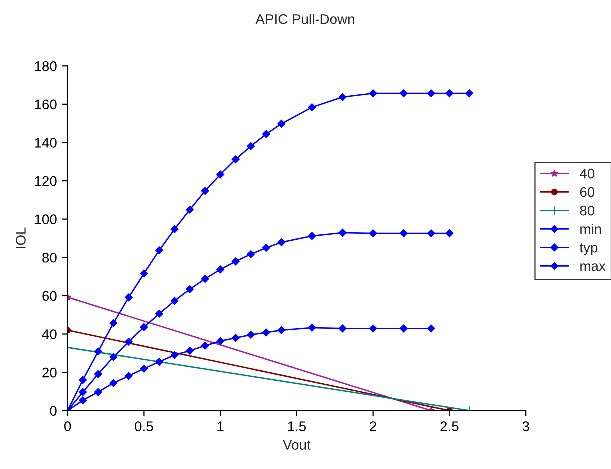  What do you see at coordinates (49, 373) in the screenshot?
I see `y-tick-label: 20` at bounding box center [49, 373].